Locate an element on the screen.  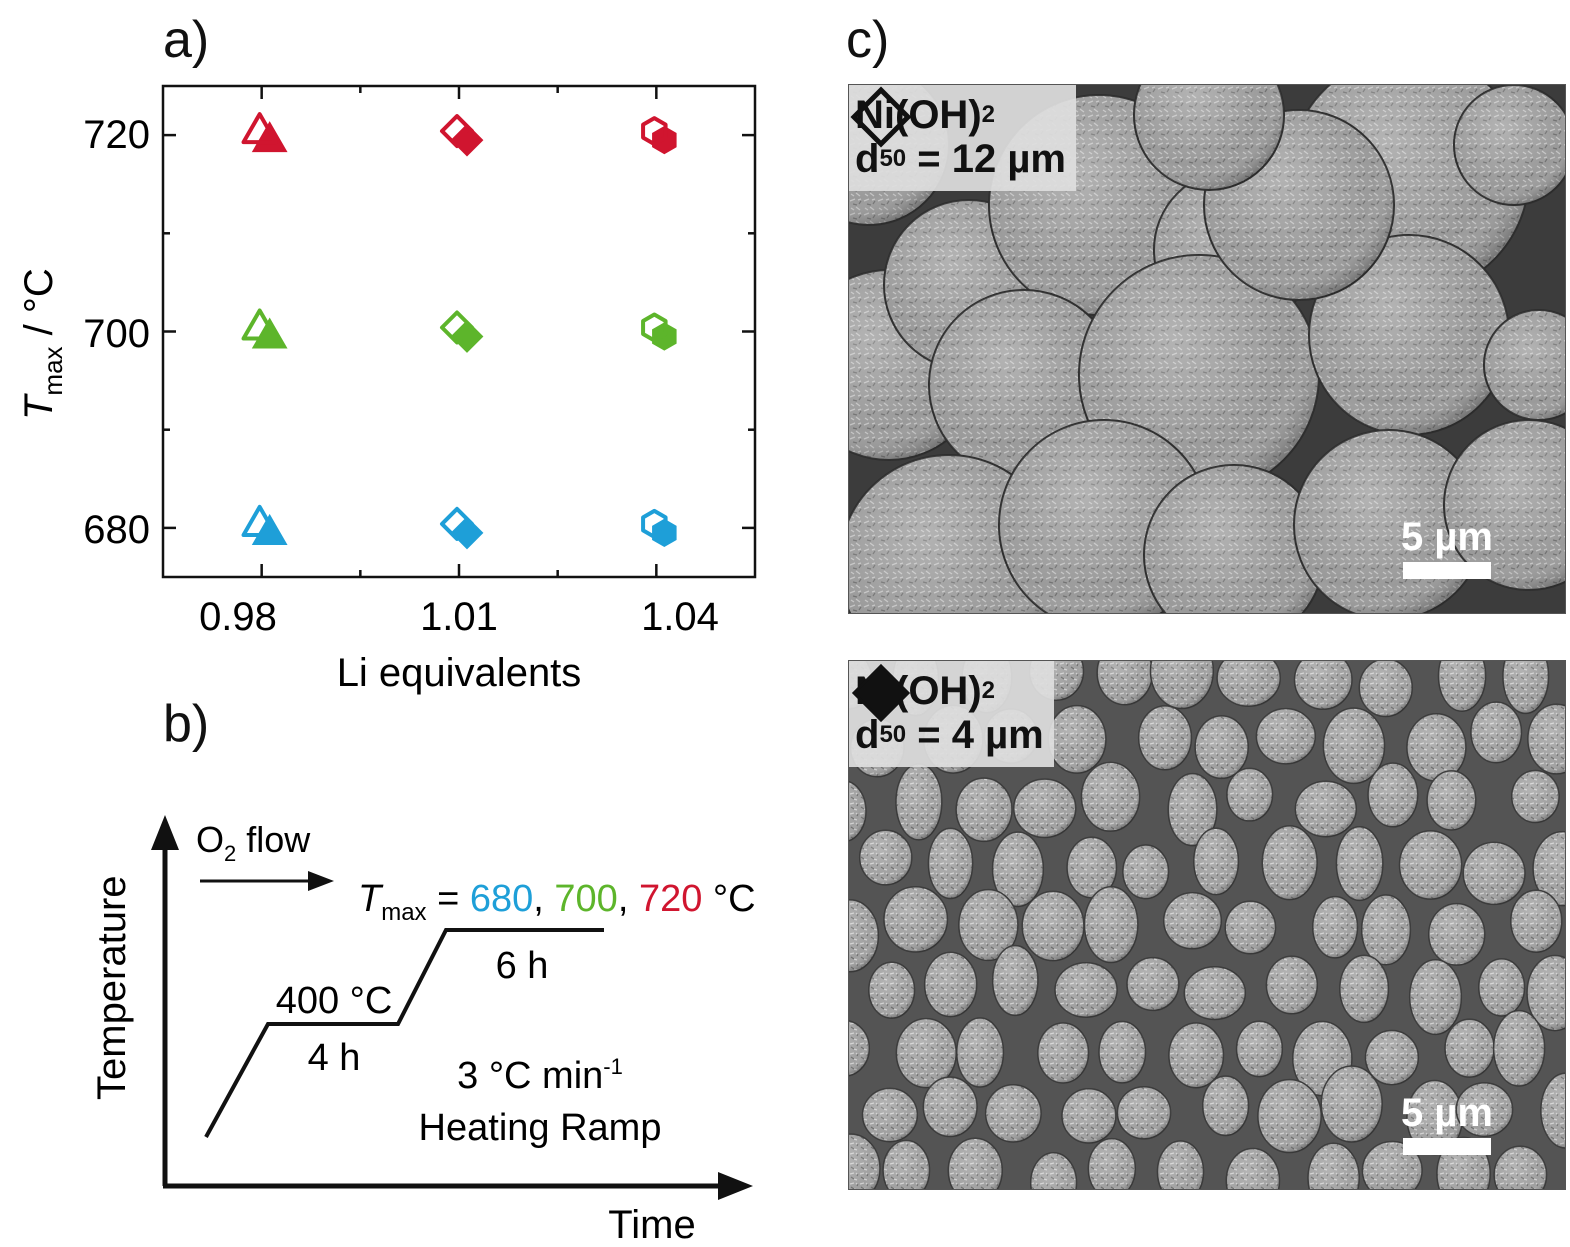
y-axis-label: Tmax / °C is located at coordinates (42, 344).